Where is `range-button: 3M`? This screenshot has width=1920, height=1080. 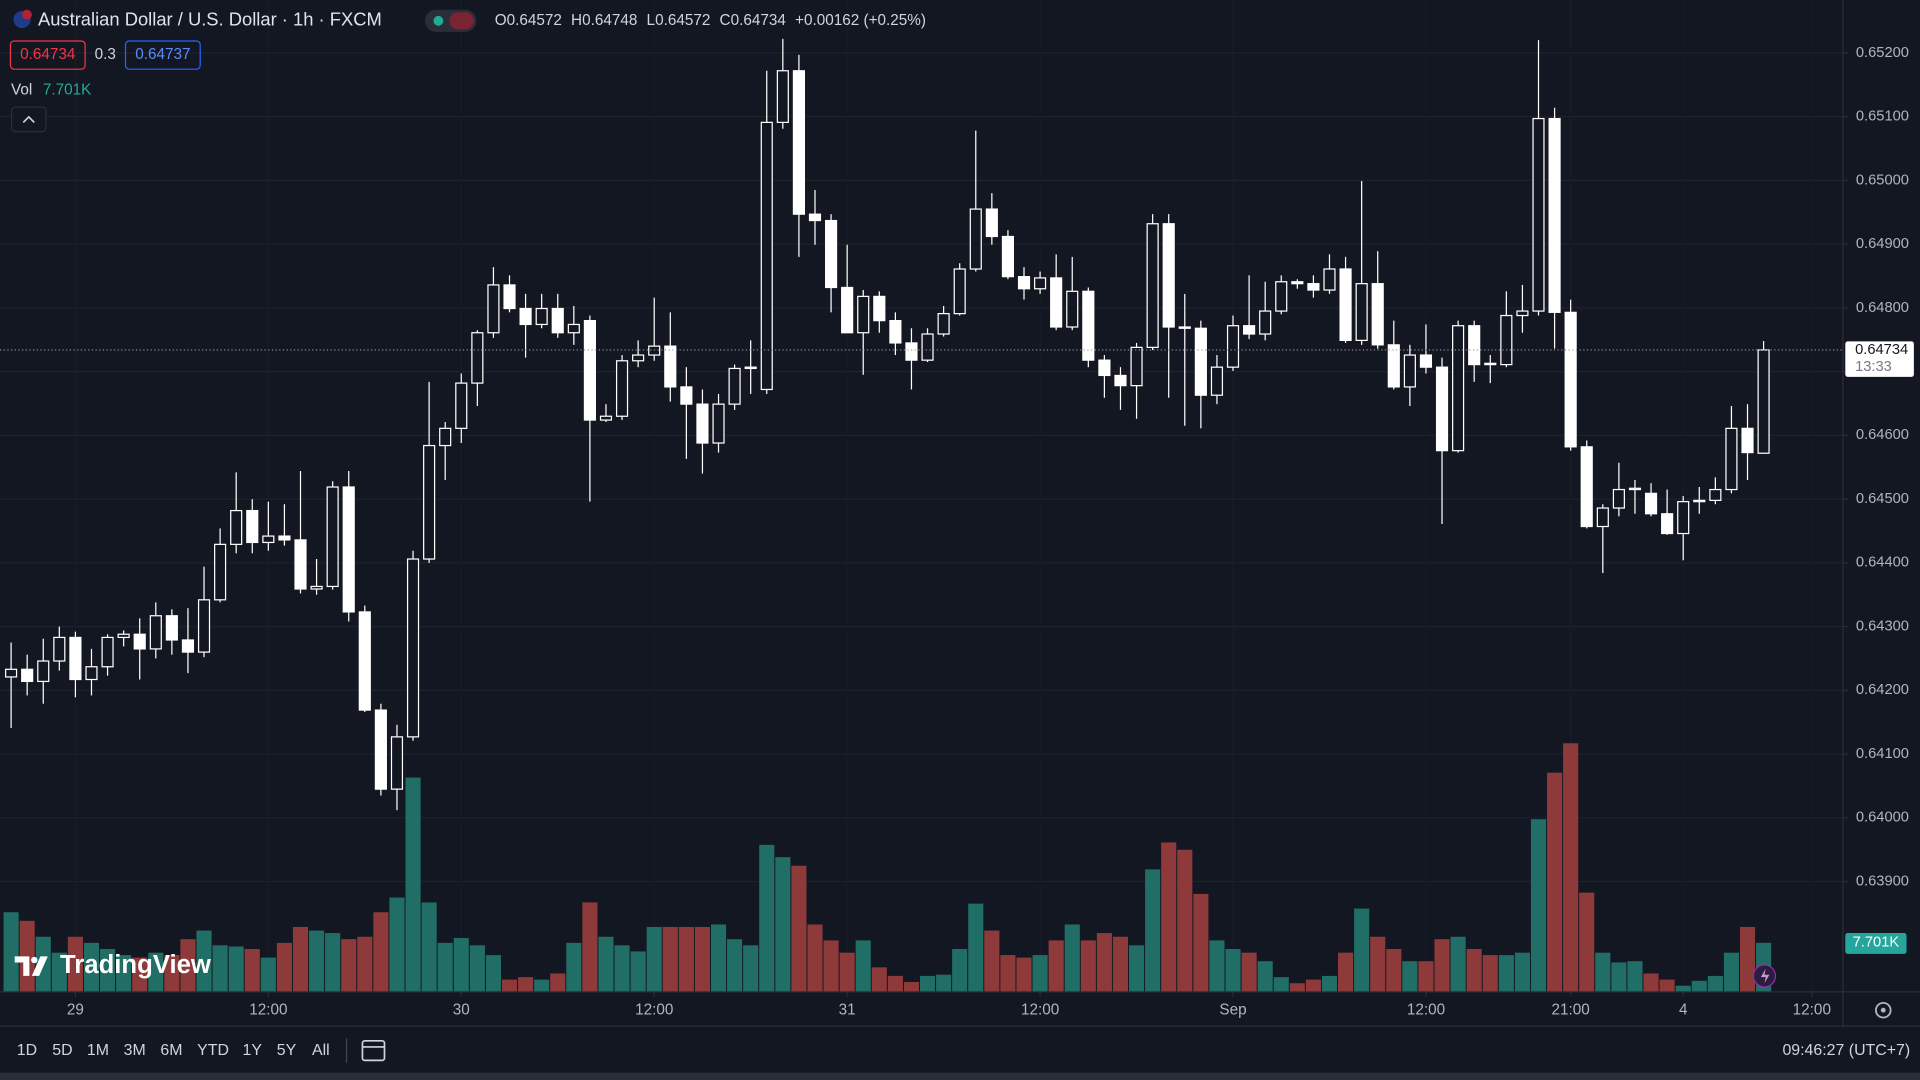 range-button: 3M is located at coordinates (135, 1050).